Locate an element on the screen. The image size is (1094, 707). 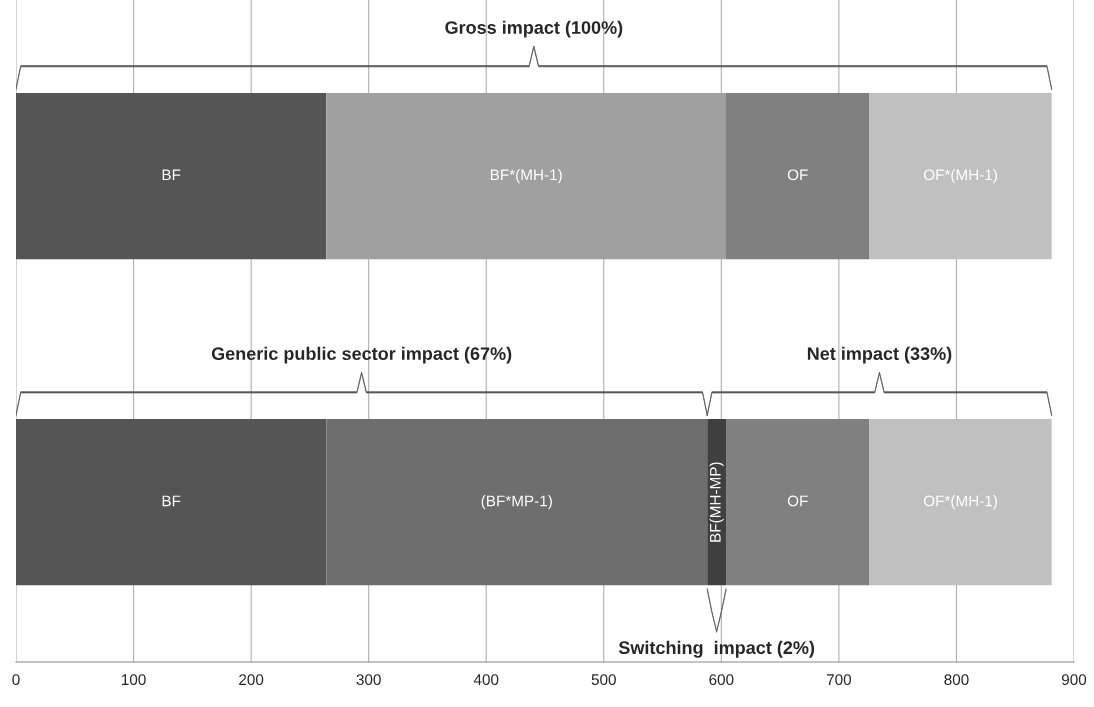
x-tick-label: 800 is located at coordinates (956, 680).